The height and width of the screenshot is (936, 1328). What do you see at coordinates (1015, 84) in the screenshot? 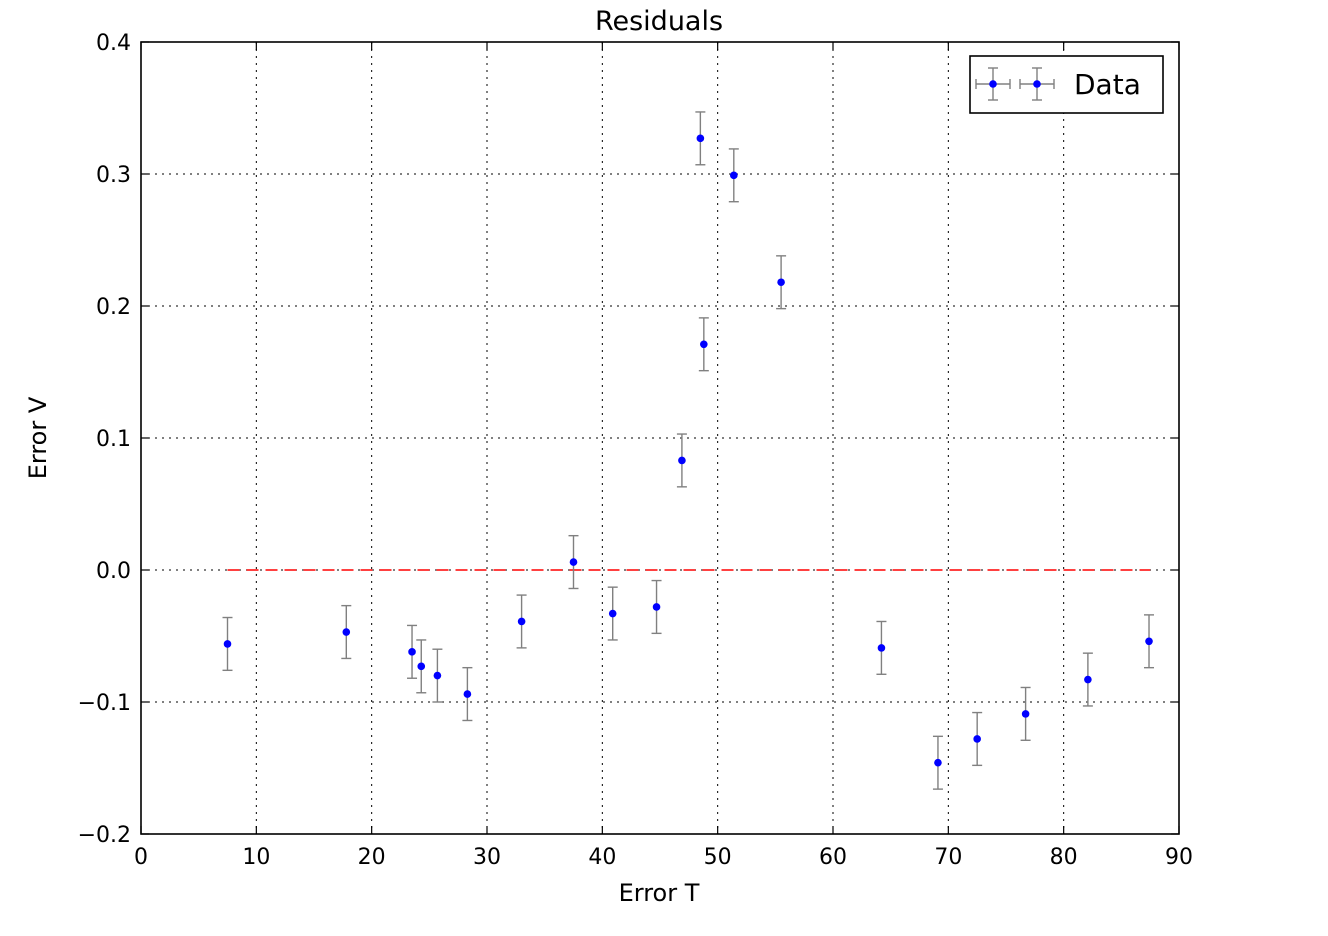
I see `legend-markers` at bounding box center [1015, 84].